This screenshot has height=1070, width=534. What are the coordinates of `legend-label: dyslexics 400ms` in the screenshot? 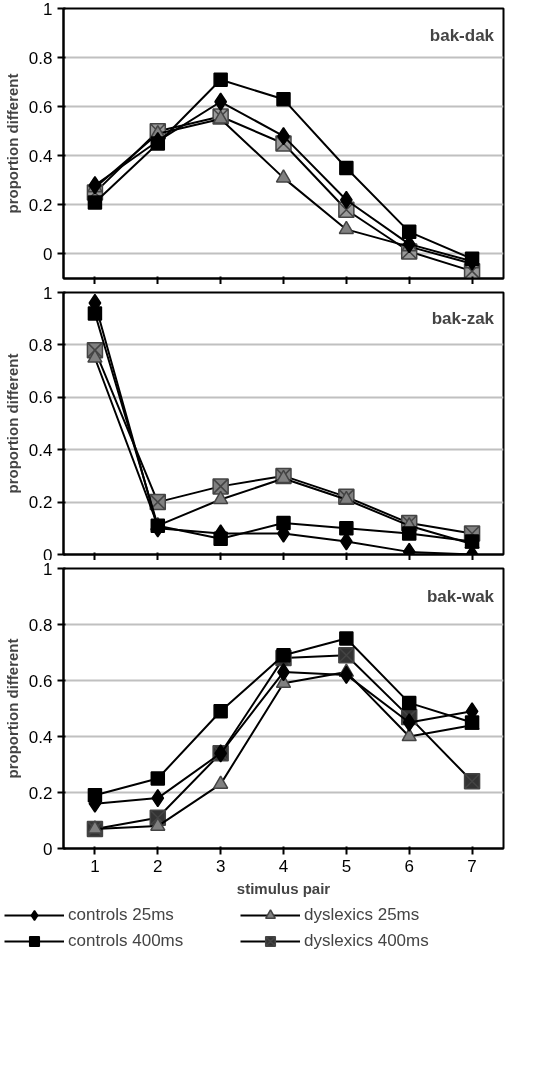 It's located at (367, 941).